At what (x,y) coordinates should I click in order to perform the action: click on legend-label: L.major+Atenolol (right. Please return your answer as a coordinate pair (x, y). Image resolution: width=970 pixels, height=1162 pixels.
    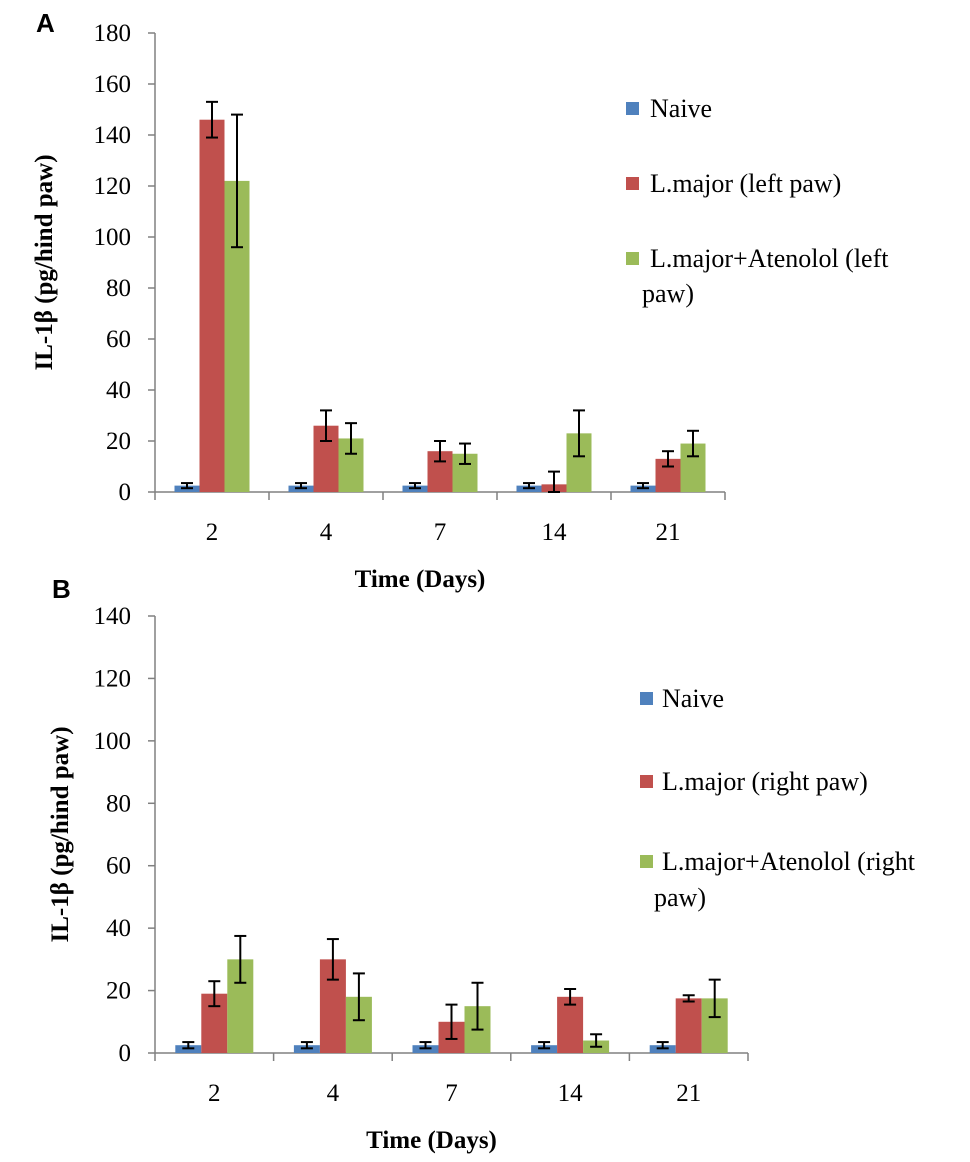
    Looking at the image, I should click on (789, 861).